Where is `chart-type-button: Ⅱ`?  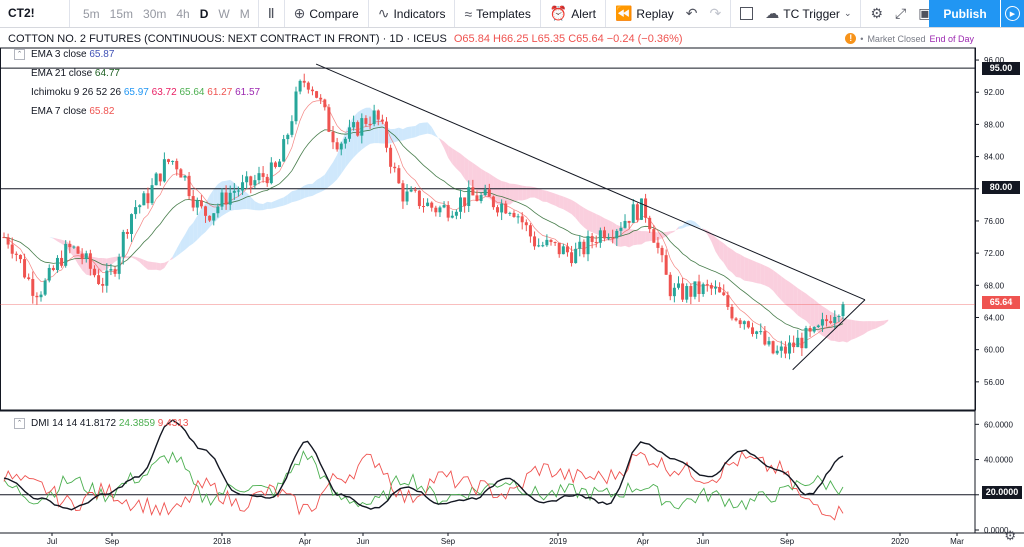 chart-type-button: Ⅱ is located at coordinates (271, 13).